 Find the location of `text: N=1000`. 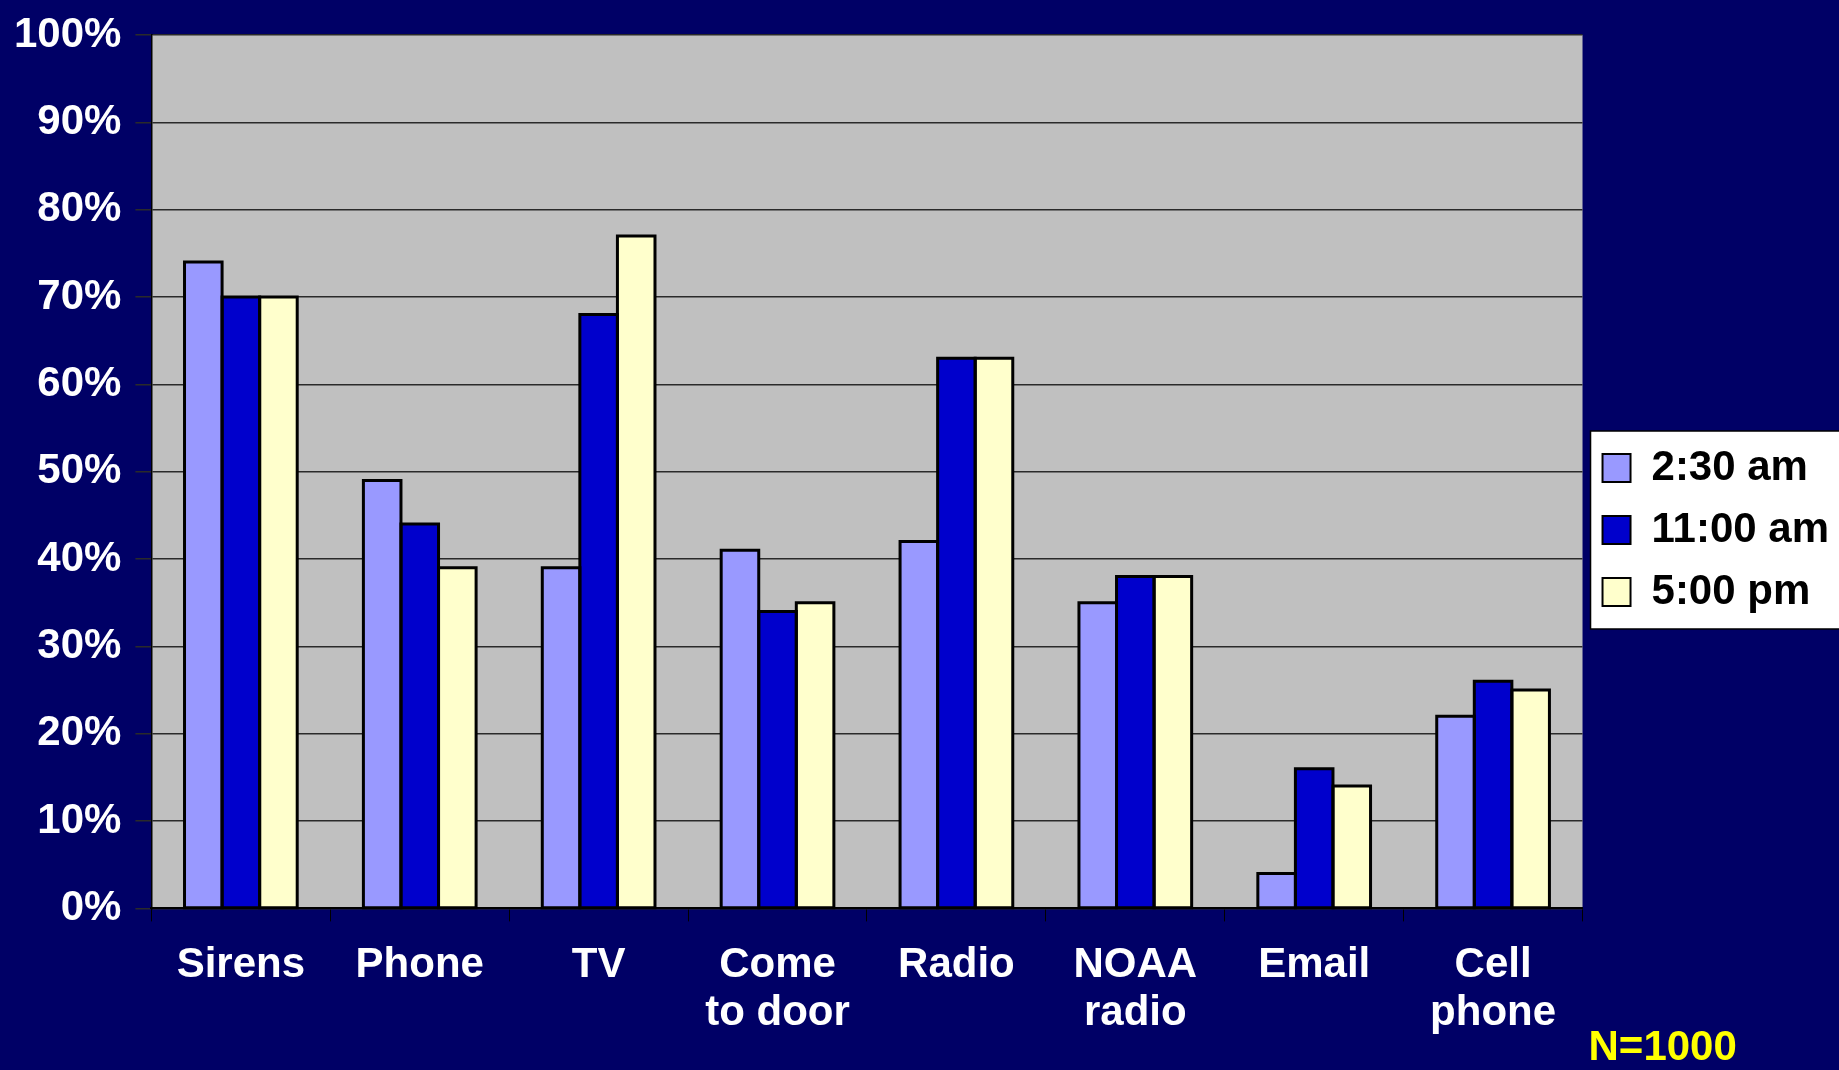

text: N=1000 is located at coordinates (1662, 1045).